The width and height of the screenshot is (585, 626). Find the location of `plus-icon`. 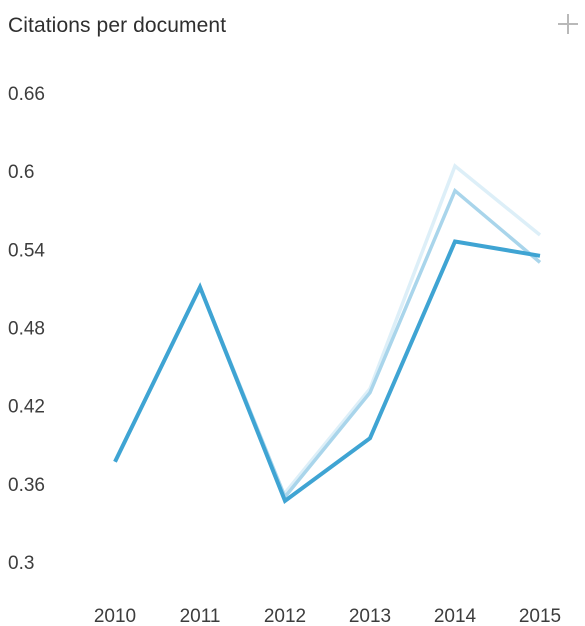

plus-icon is located at coordinates (568, 24).